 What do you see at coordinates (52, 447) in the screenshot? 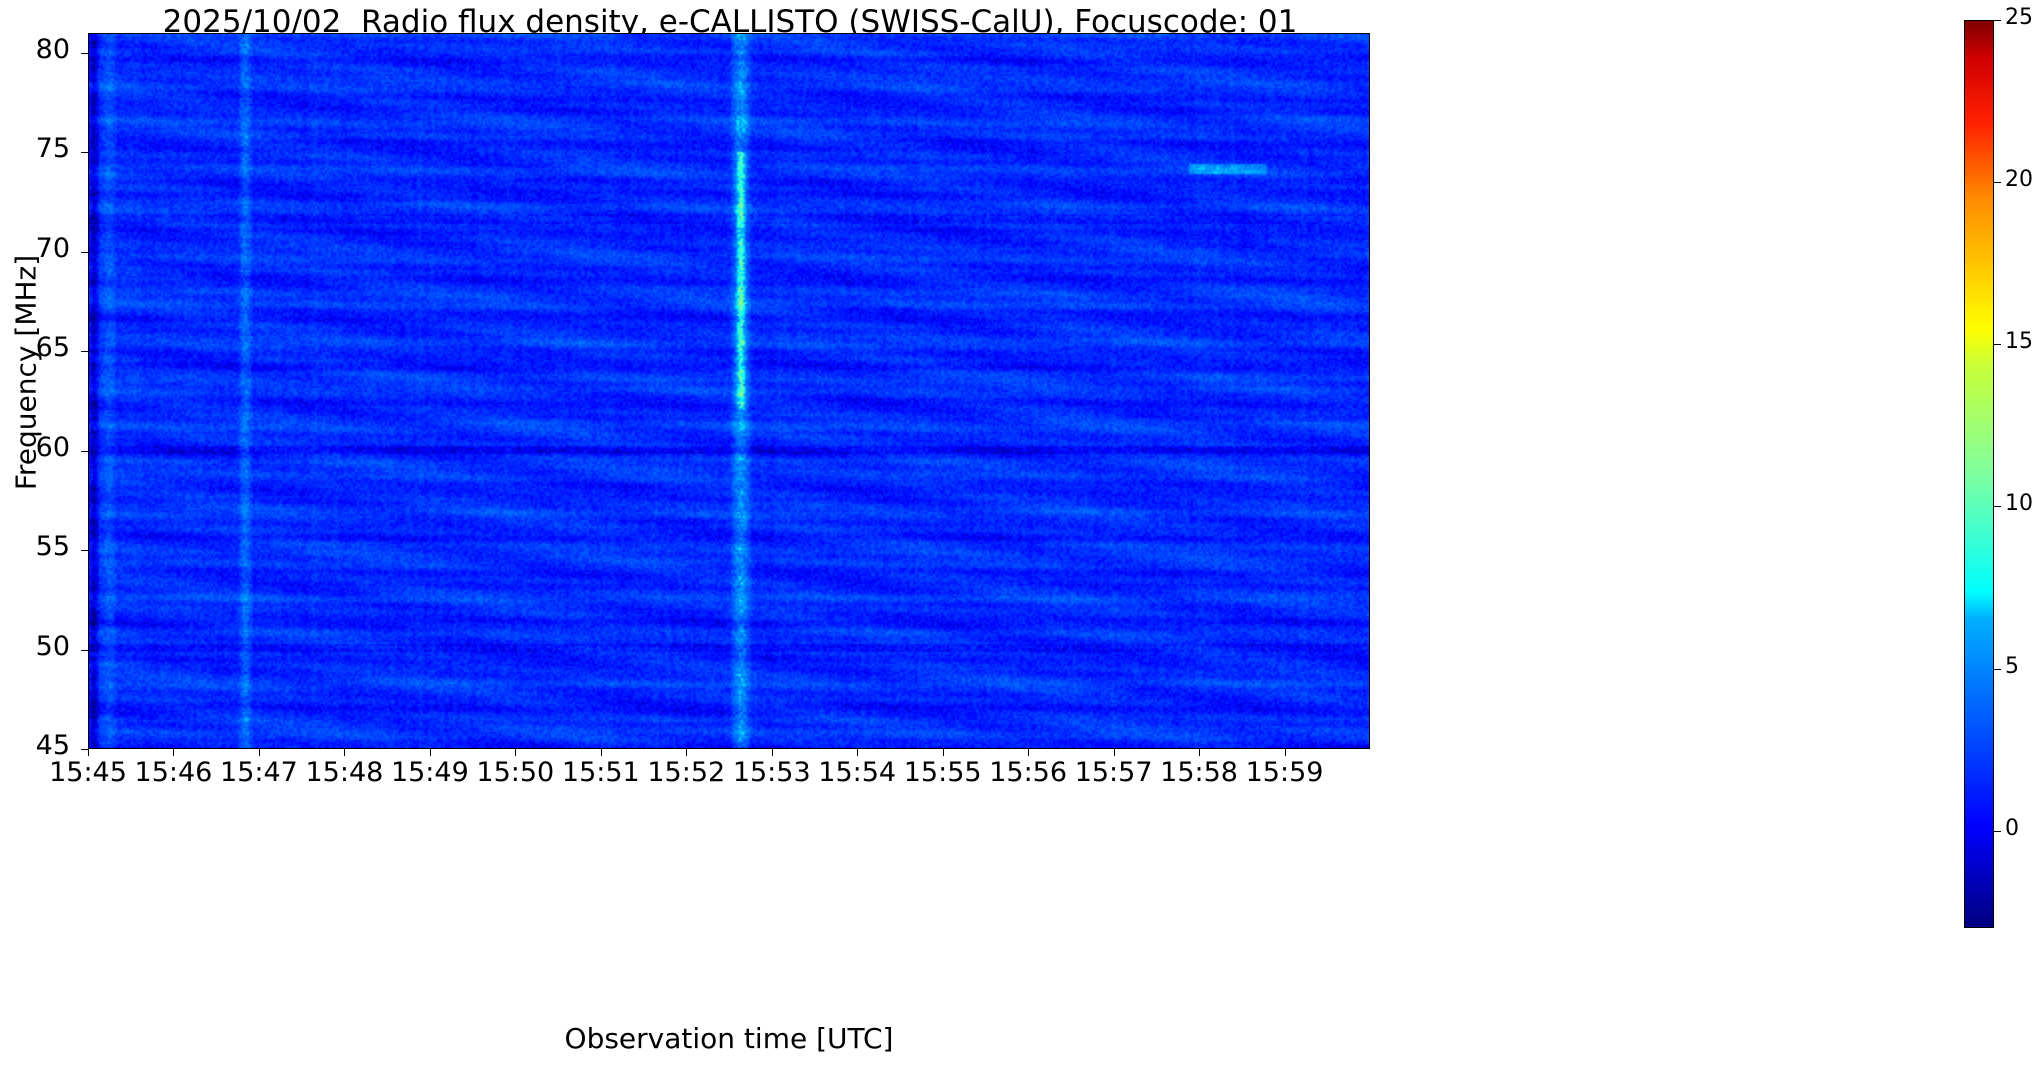
I see `y-tick-label: 60` at bounding box center [52, 447].